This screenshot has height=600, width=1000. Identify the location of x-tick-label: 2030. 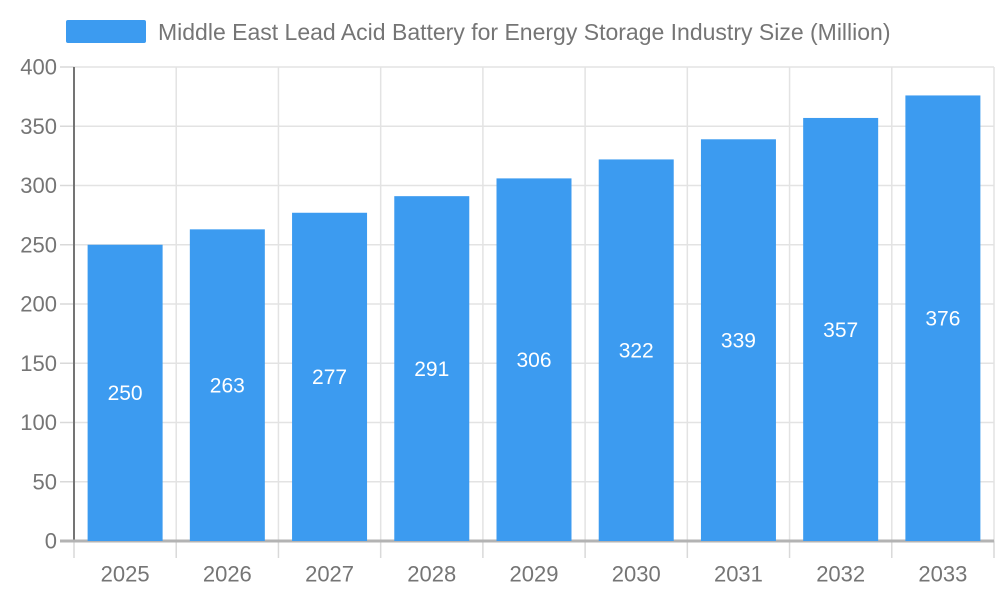
(636, 574).